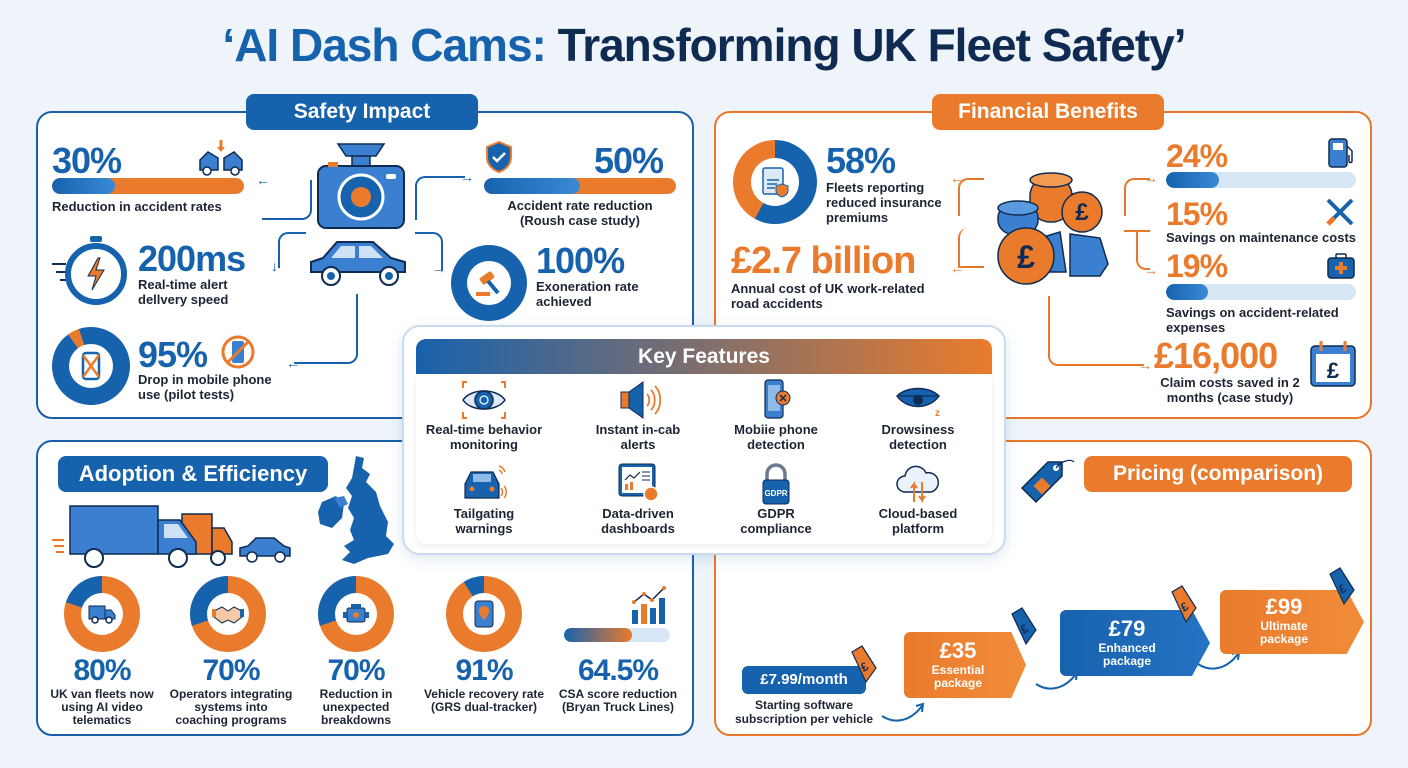  I want to click on curved-arrow-icon, so click(903, 712).